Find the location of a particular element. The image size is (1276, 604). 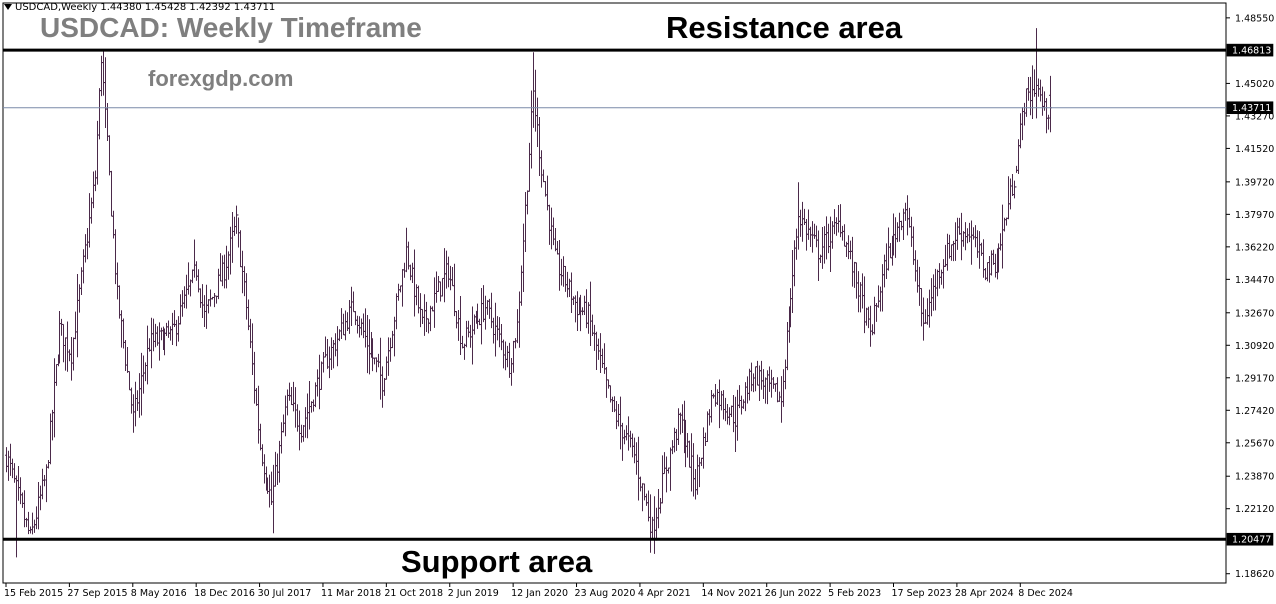

price-axis-label: 1.32670 is located at coordinates (1254, 313).